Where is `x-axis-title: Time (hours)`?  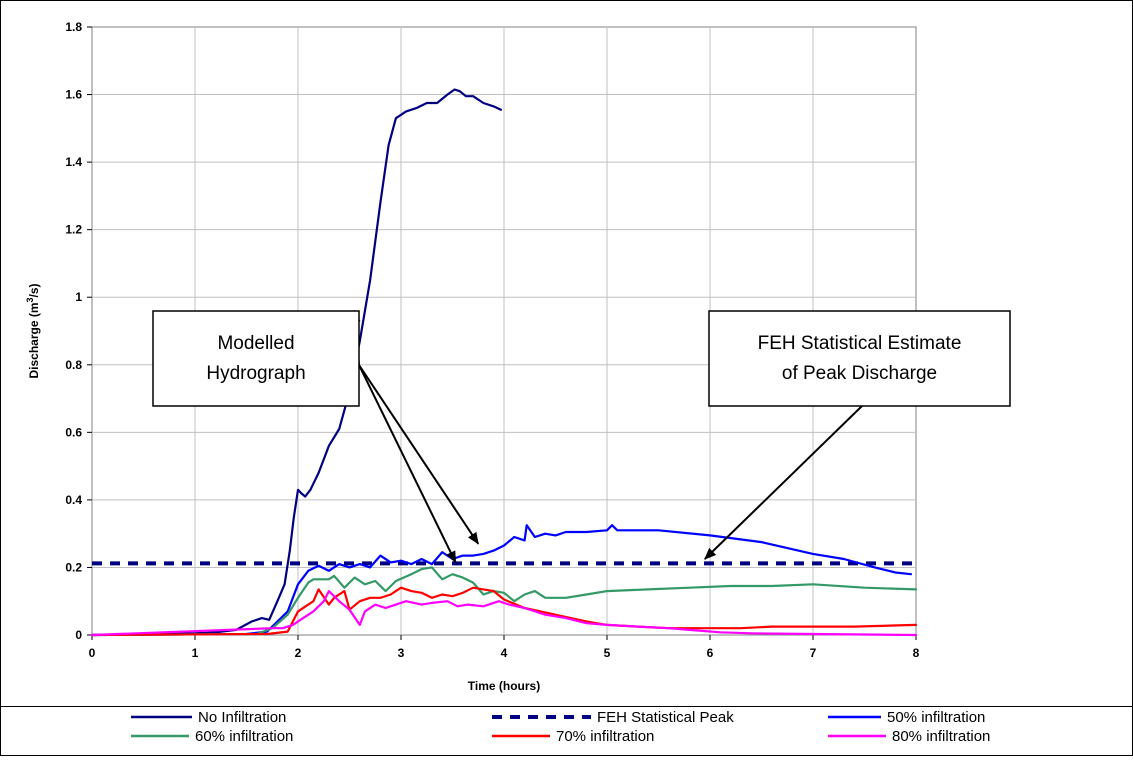
x-axis-title: Time (hours) is located at coordinates (504, 686).